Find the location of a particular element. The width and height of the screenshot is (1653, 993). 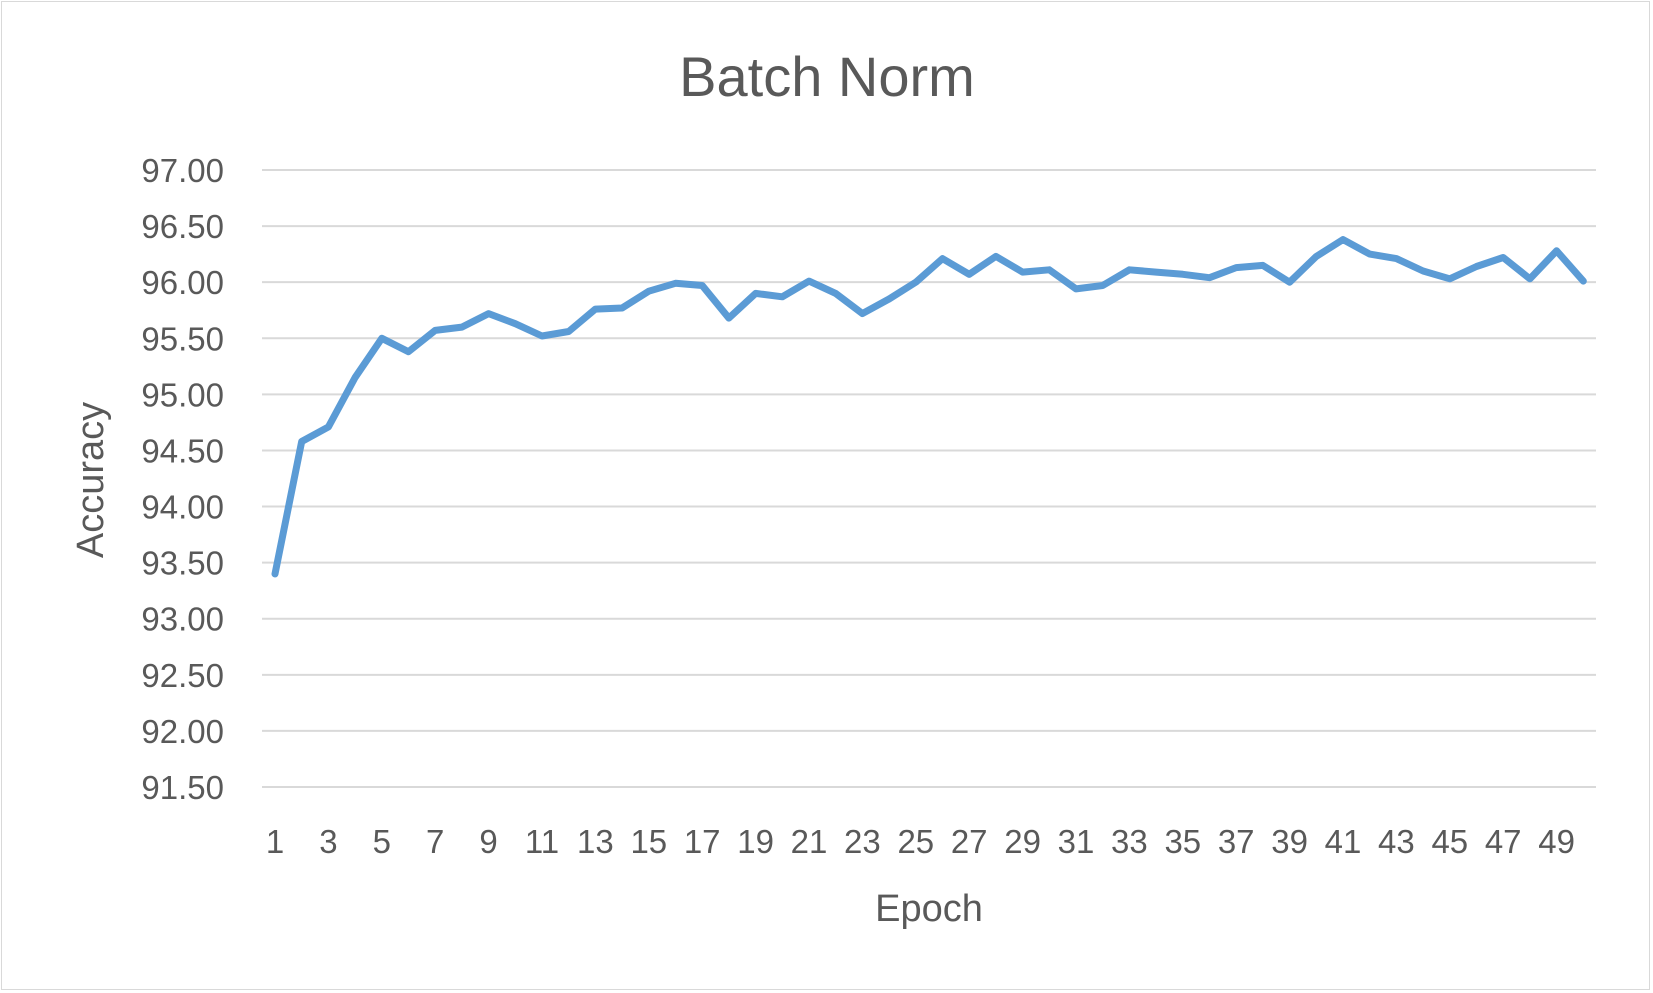

x-tick-label: 35 is located at coordinates (1182, 841).